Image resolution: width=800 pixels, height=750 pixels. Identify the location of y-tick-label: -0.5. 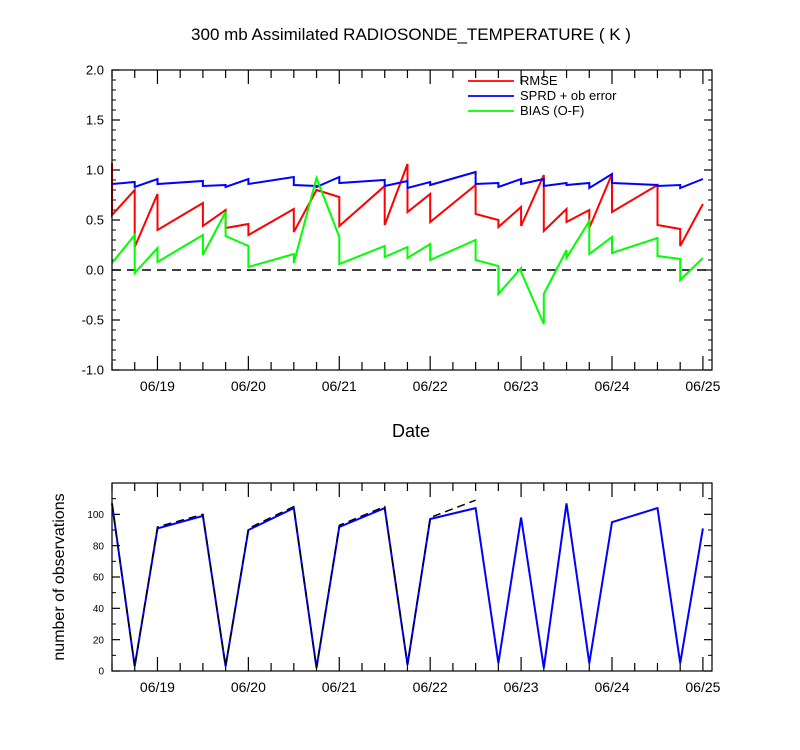
(93, 320).